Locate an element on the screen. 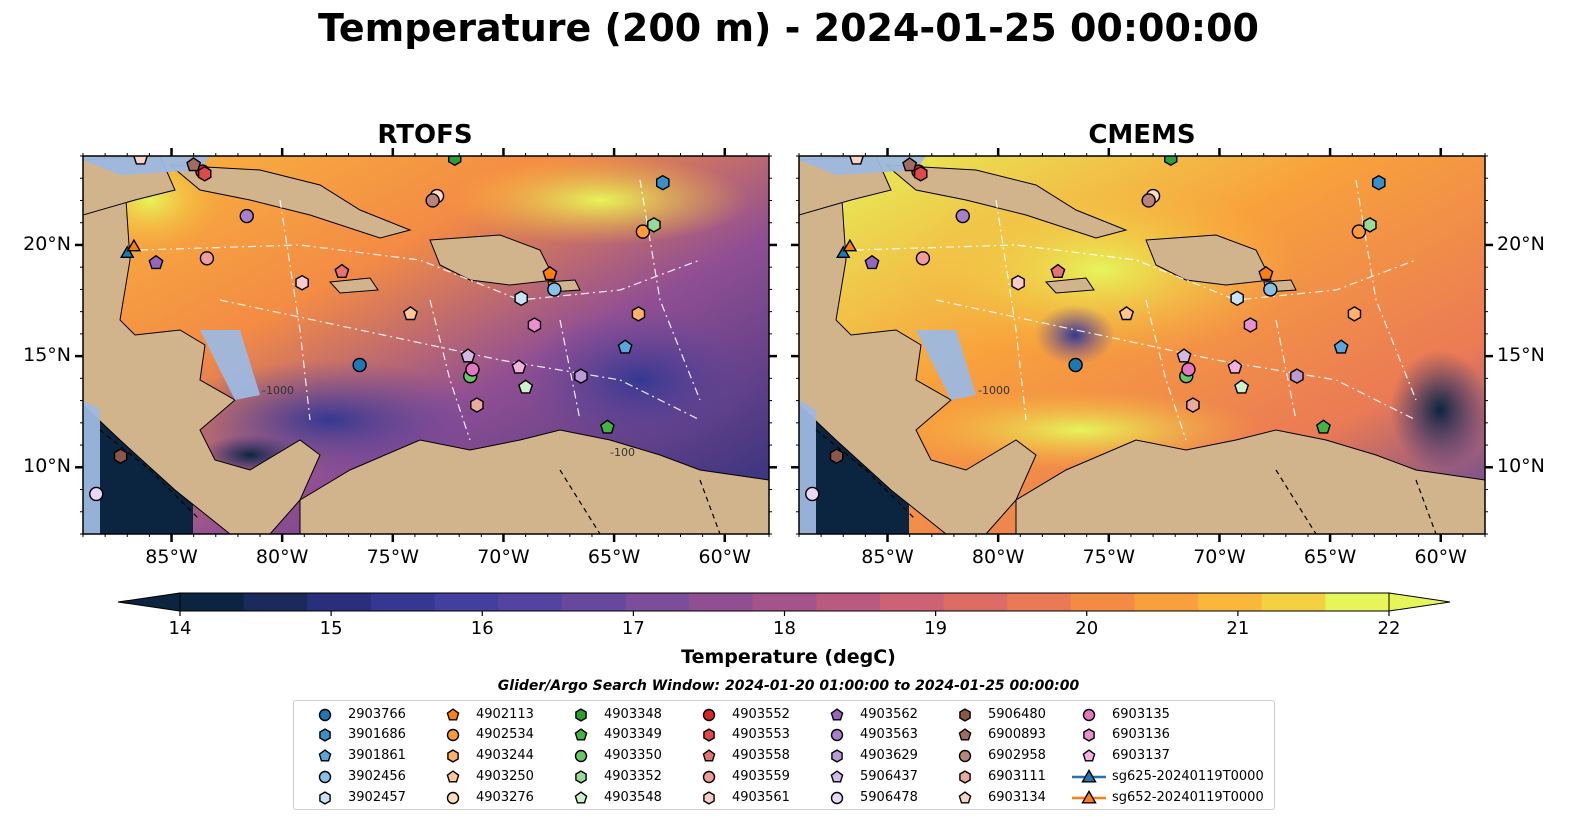 This screenshot has width=1577, height=826. cmems-cool-eddy is located at coordinates (1075, 335).